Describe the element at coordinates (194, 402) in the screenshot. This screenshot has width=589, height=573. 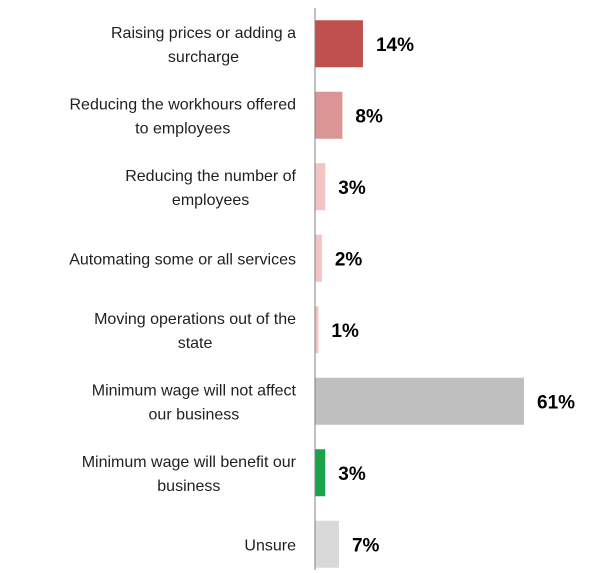
I see `category-label: Minimum wage will not affect our business` at that location.